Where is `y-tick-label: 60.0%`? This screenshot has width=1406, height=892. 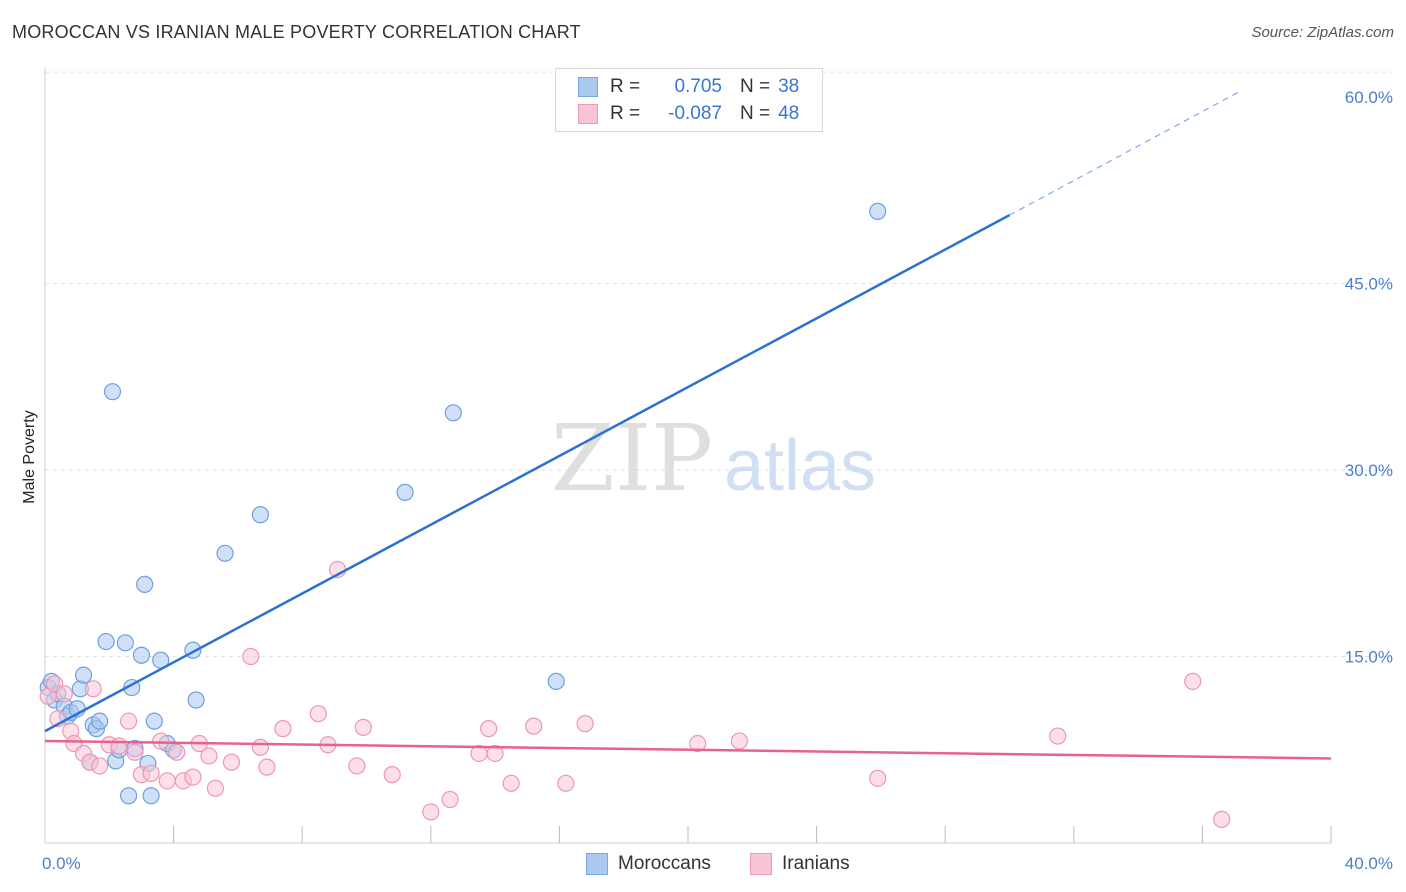 y-tick-label: 60.0% is located at coordinates (1369, 97).